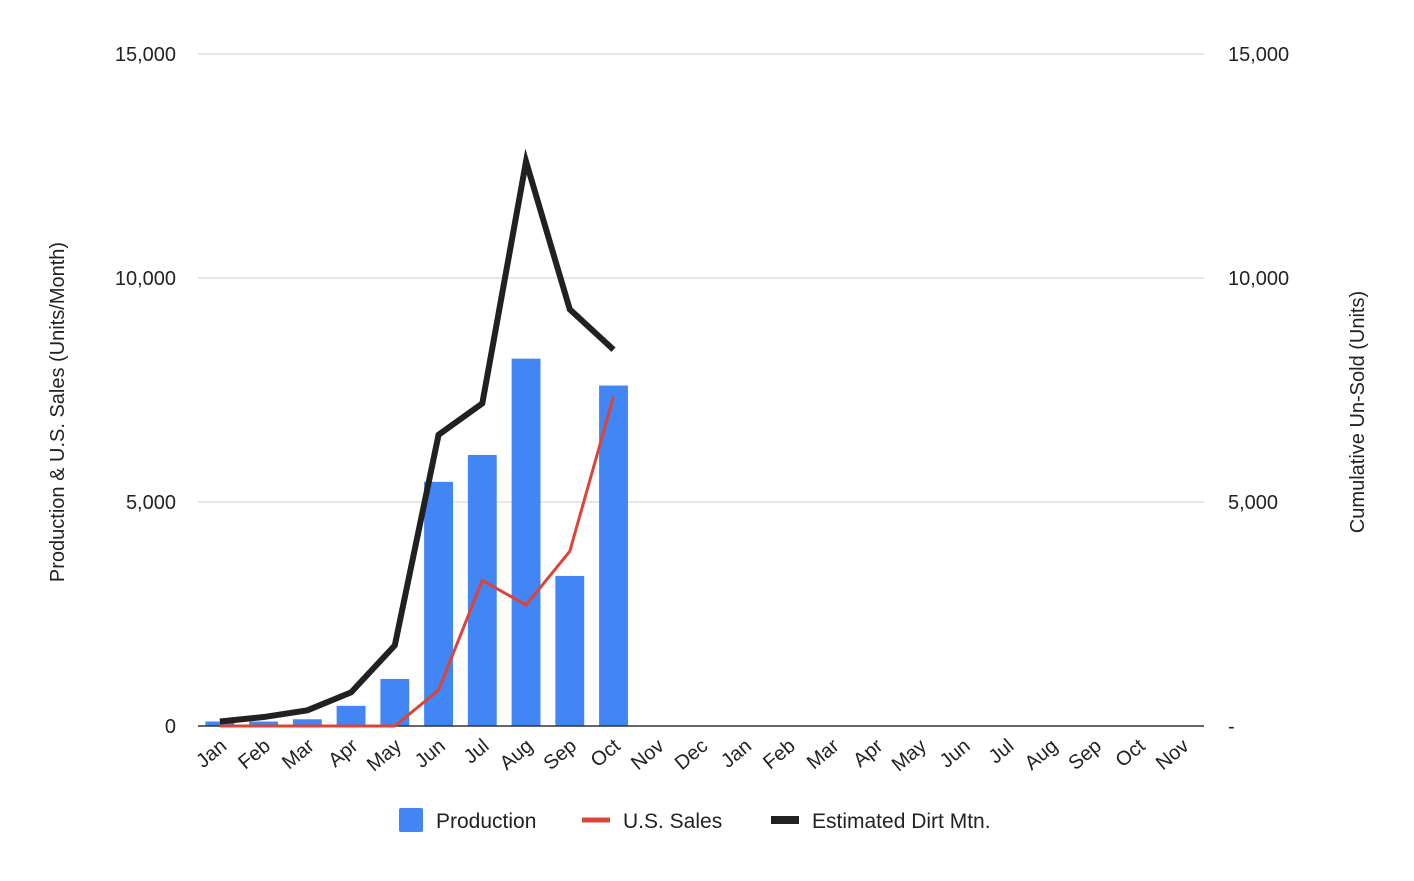 This screenshot has width=1414, height=881. I want to click on legend-label: Estimated Dirt Mtn., so click(901, 821).